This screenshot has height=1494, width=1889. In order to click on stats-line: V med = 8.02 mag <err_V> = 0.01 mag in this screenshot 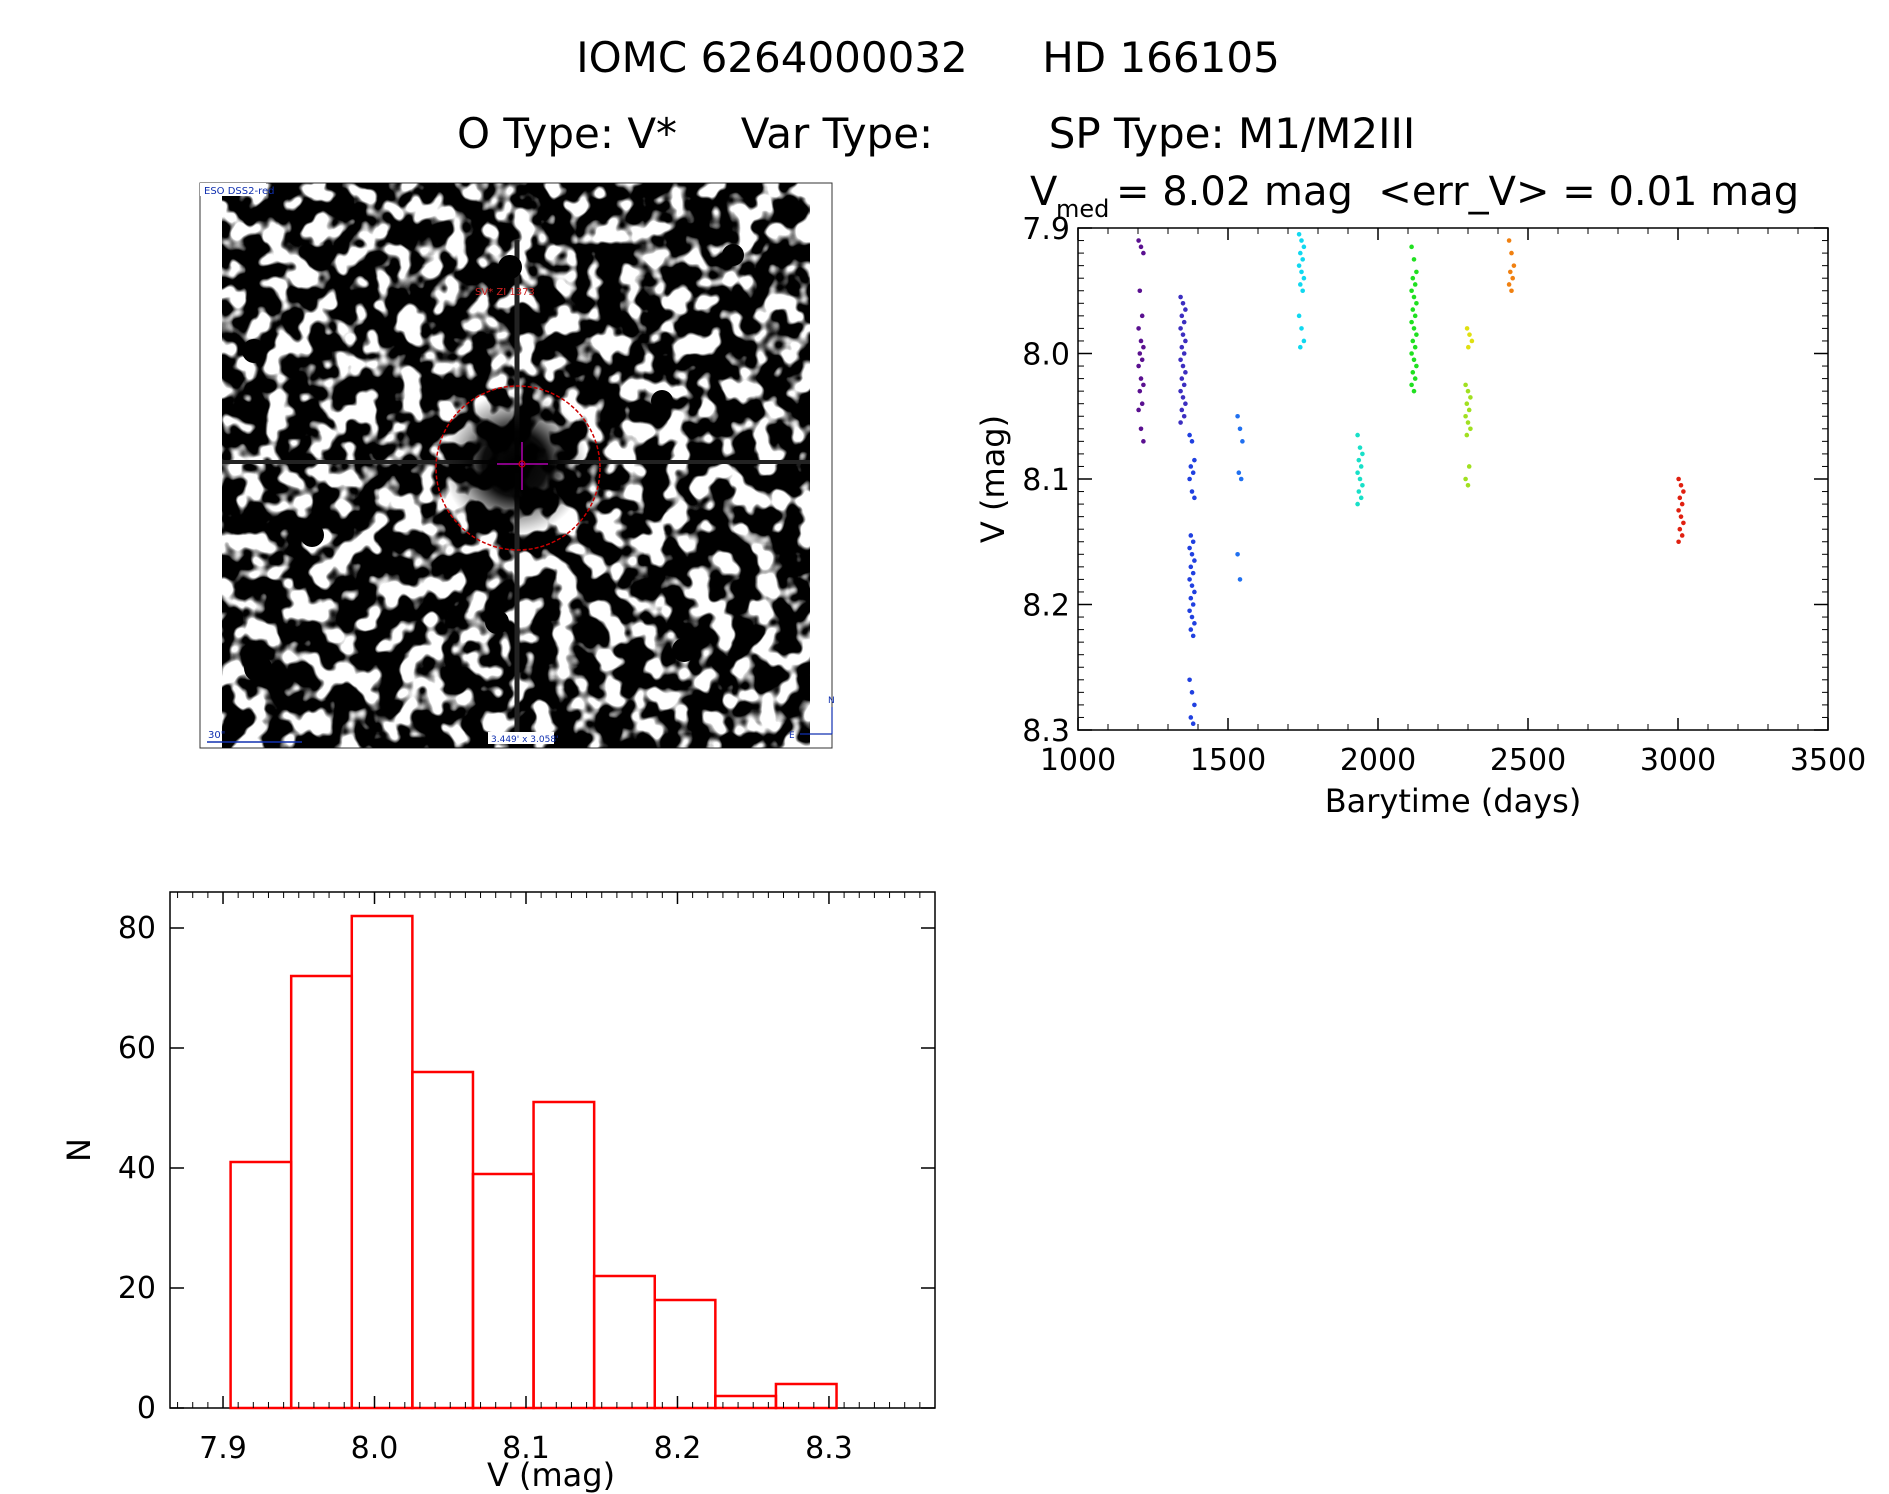, I will do `click(1414, 196)`.